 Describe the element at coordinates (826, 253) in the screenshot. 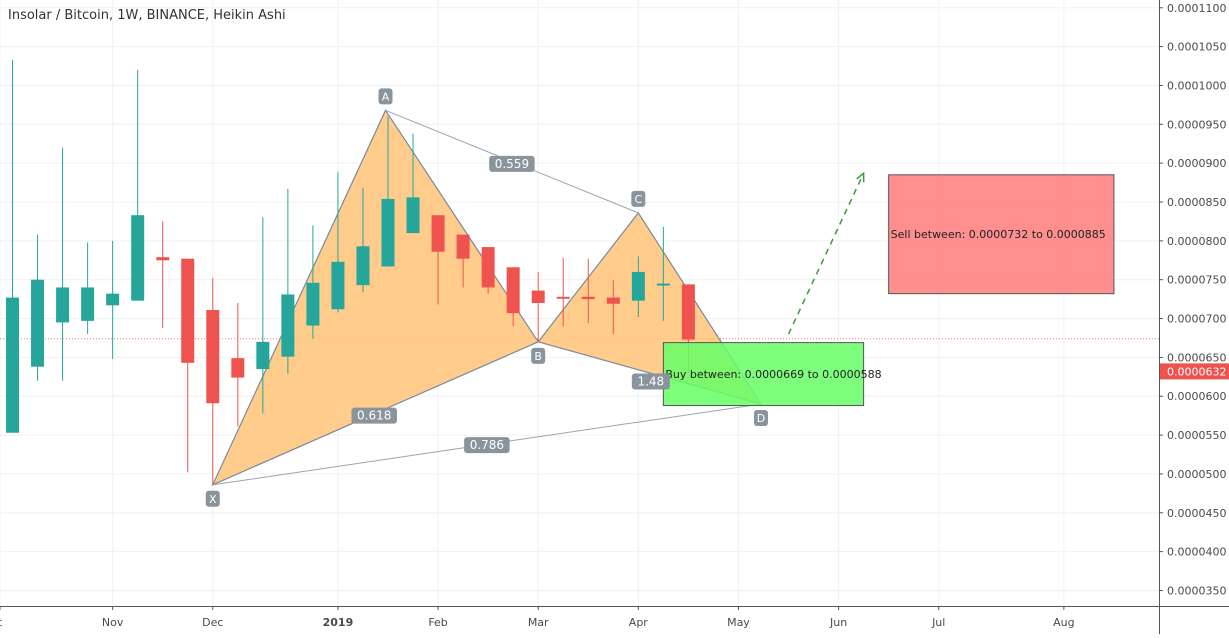

I see `projection-arrow-line` at that location.